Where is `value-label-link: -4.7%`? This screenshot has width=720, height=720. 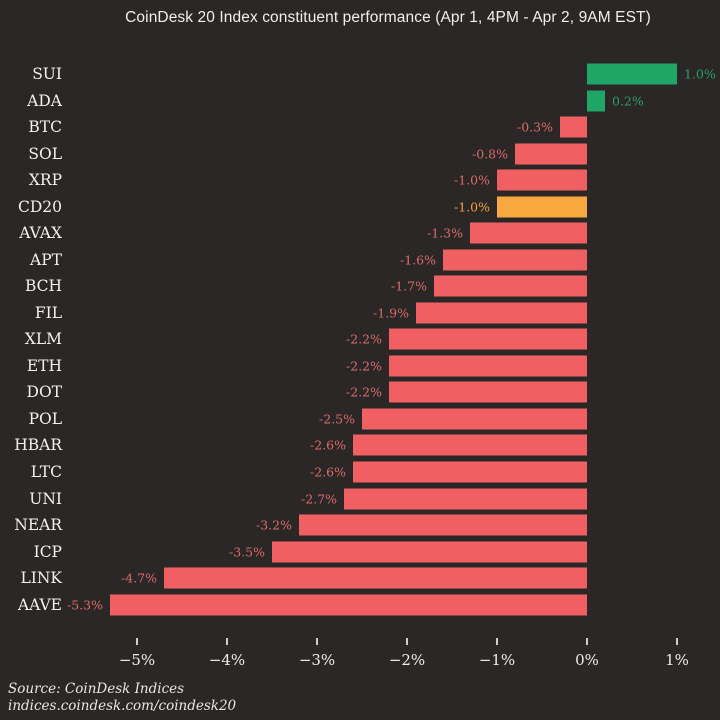 value-label-link: -4.7% is located at coordinates (139, 578).